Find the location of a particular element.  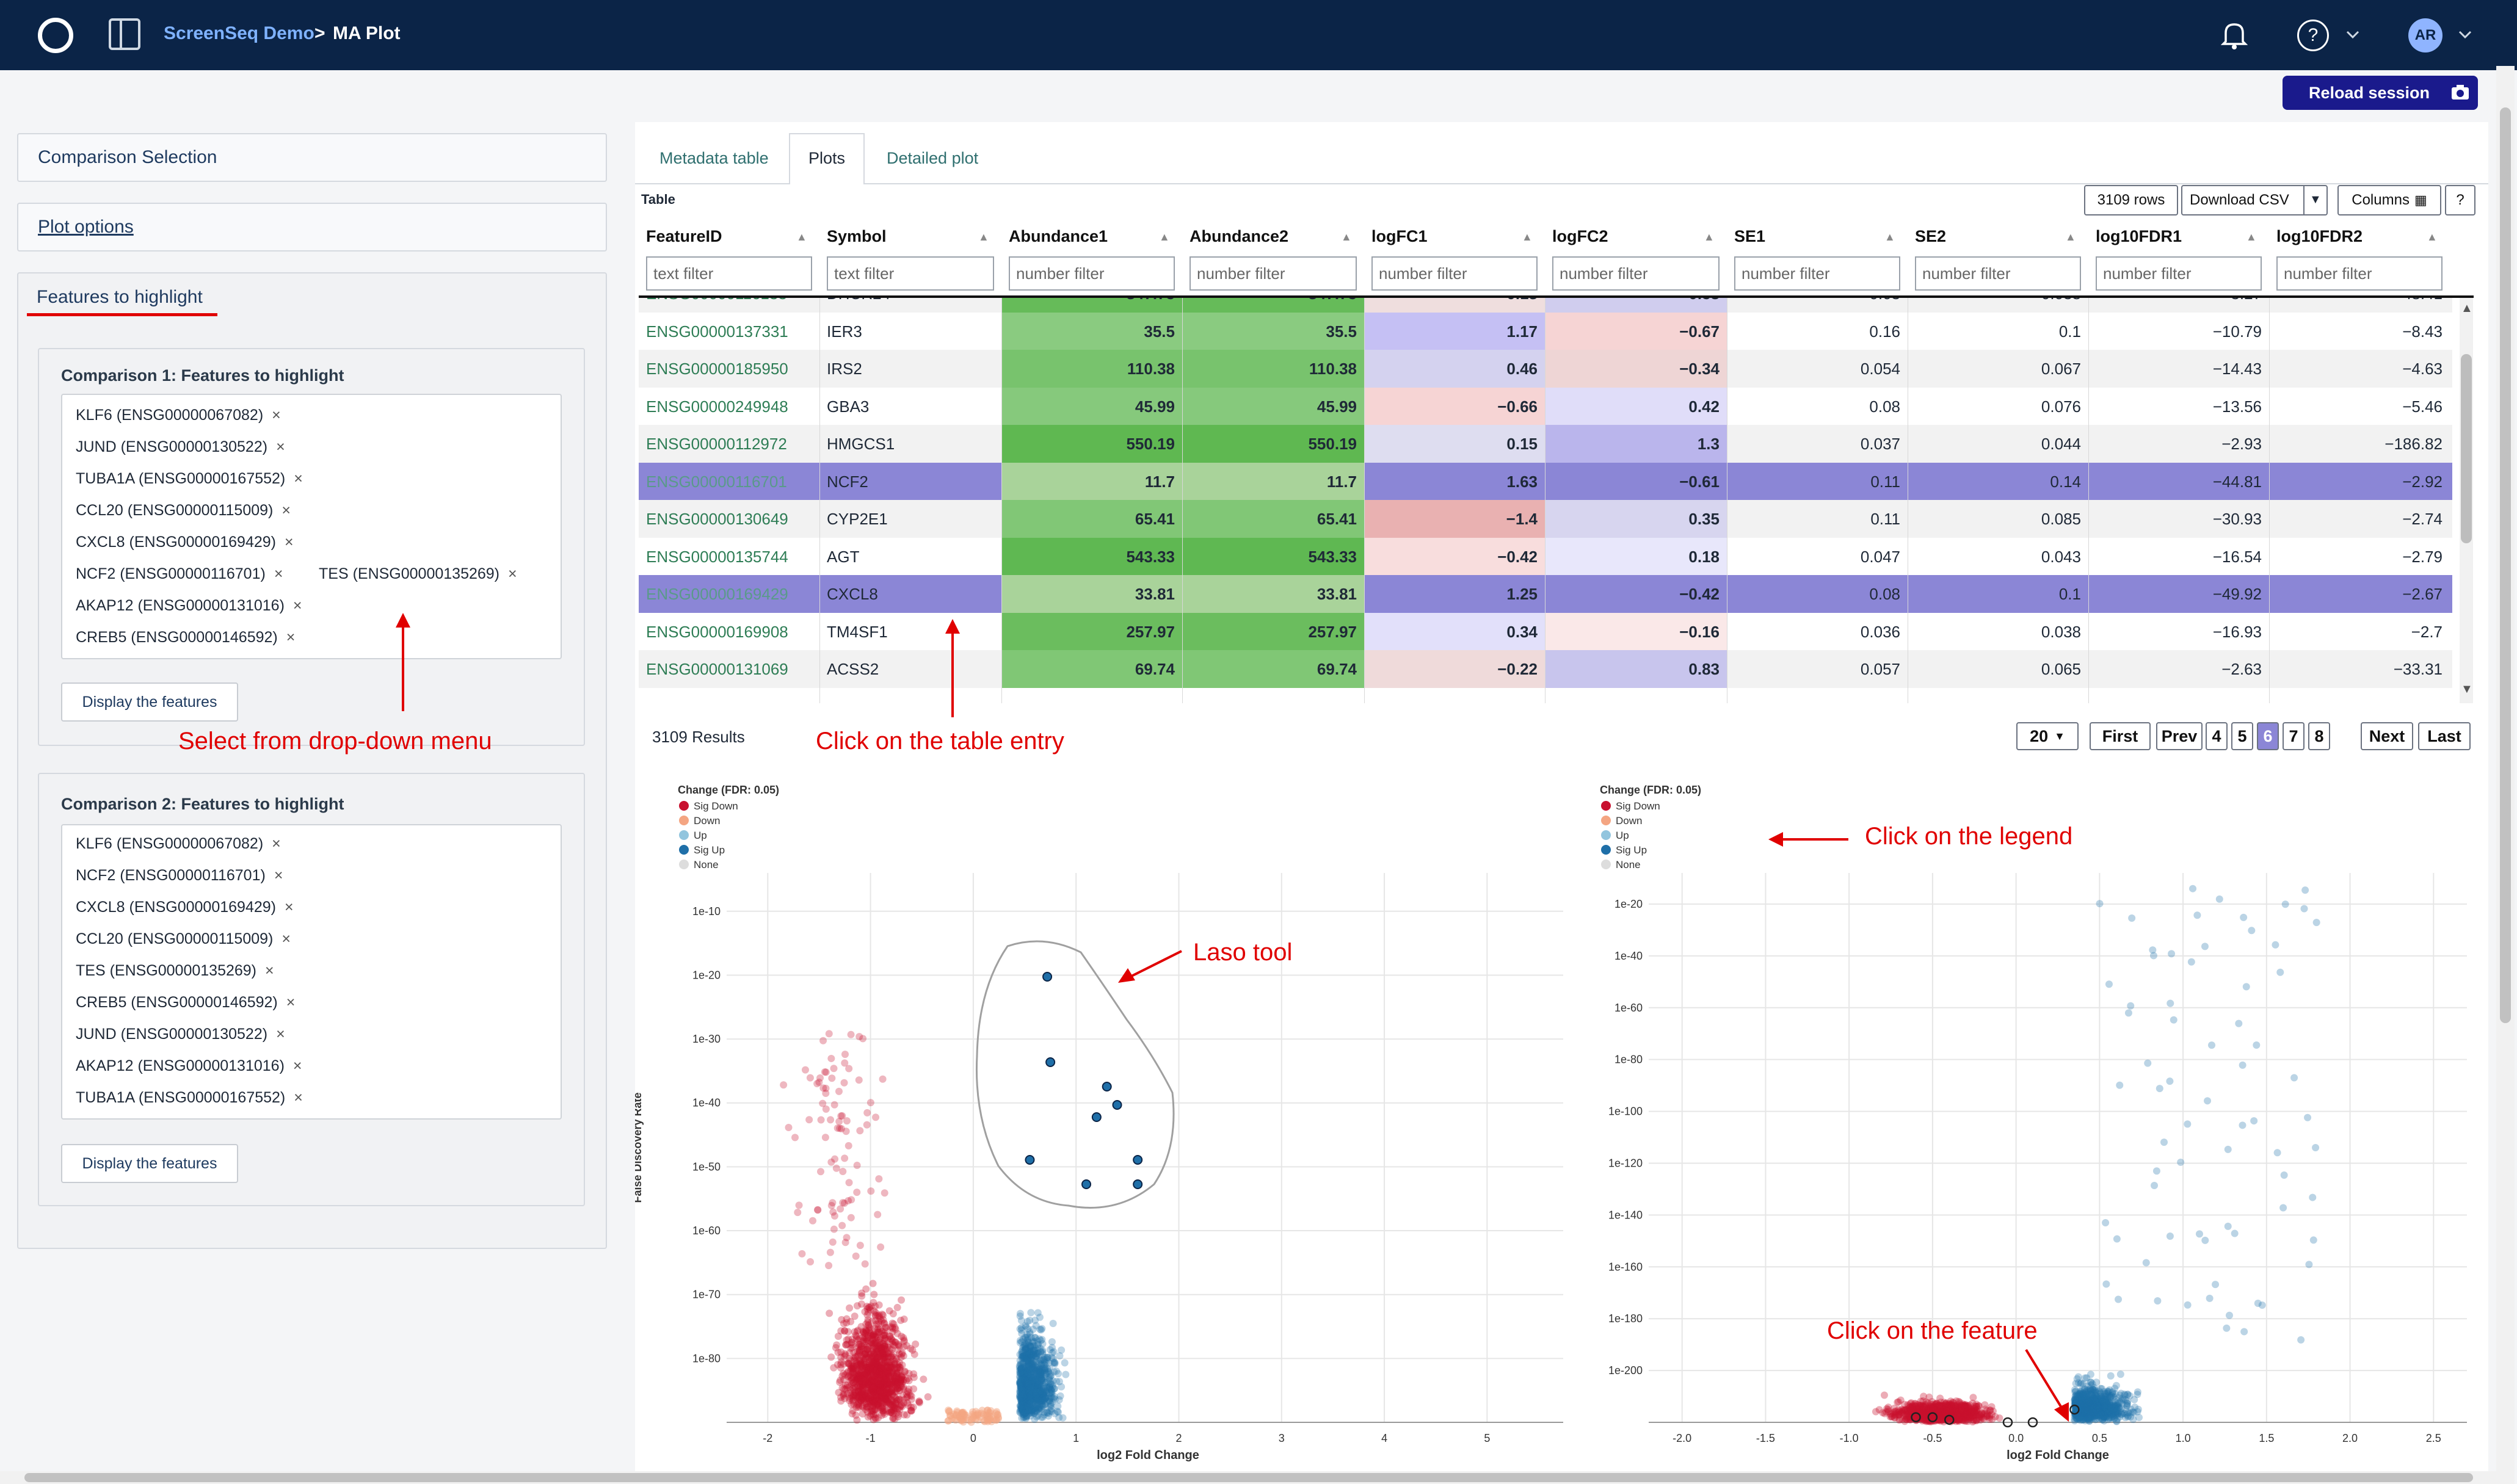

table-help-button: ? is located at coordinates (2460, 200).